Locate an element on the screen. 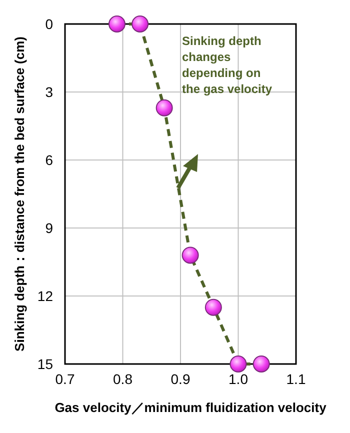  annotation: Sinking depth changes depending on the gas velocity is located at coordinates (227, 65).